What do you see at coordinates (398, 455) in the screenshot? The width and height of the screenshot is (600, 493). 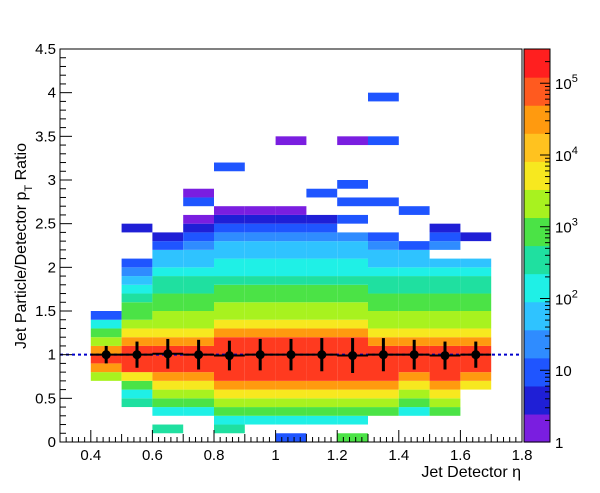 I see `x-tick-label: 1.4` at bounding box center [398, 455].